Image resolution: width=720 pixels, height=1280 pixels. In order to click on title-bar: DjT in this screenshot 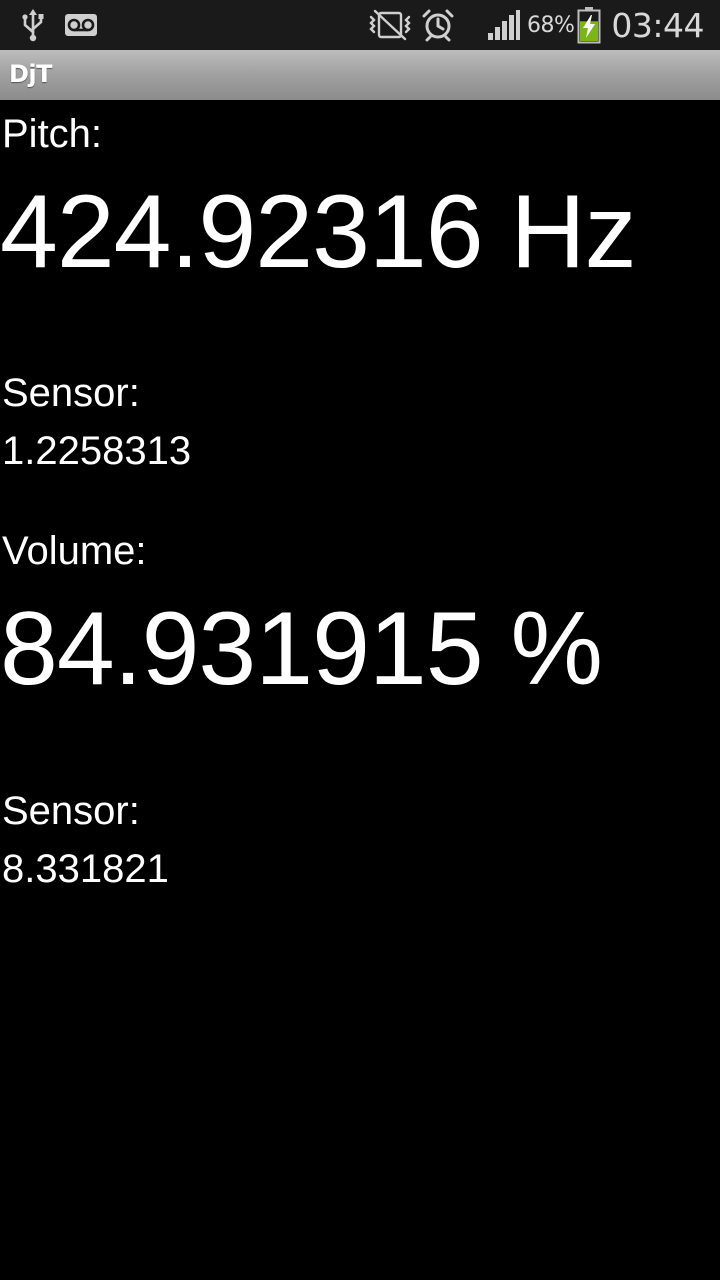, I will do `click(360, 75)`.